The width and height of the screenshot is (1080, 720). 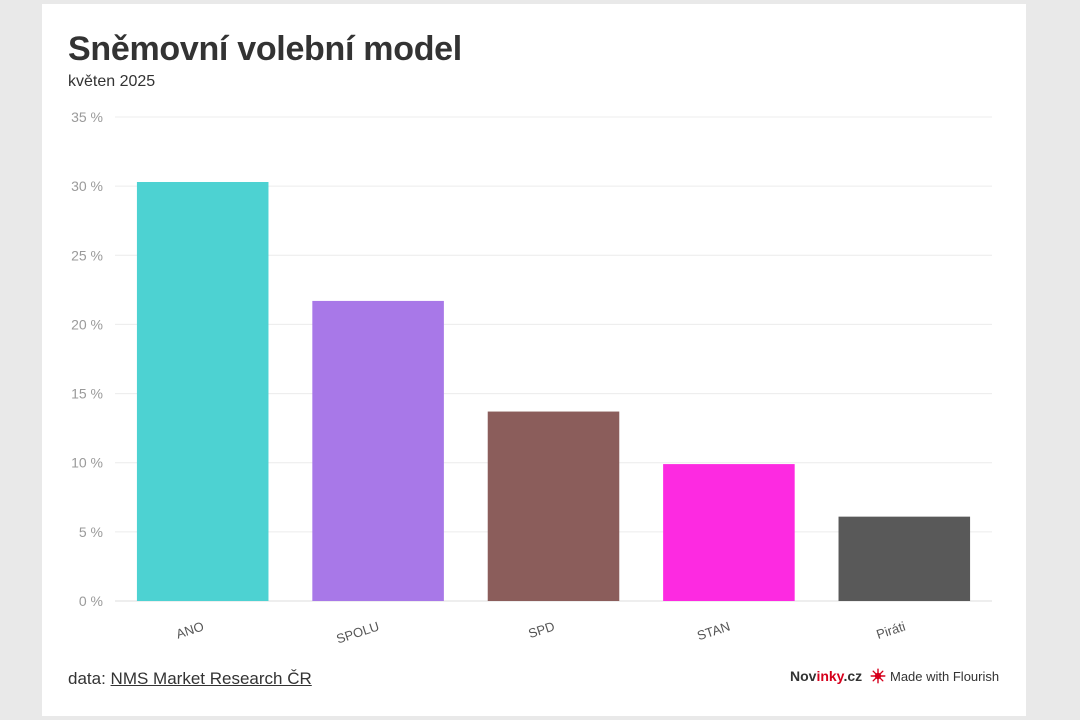 What do you see at coordinates (89, 678) in the screenshot?
I see `data-source-prefix: data:` at bounding box center [89, 678].